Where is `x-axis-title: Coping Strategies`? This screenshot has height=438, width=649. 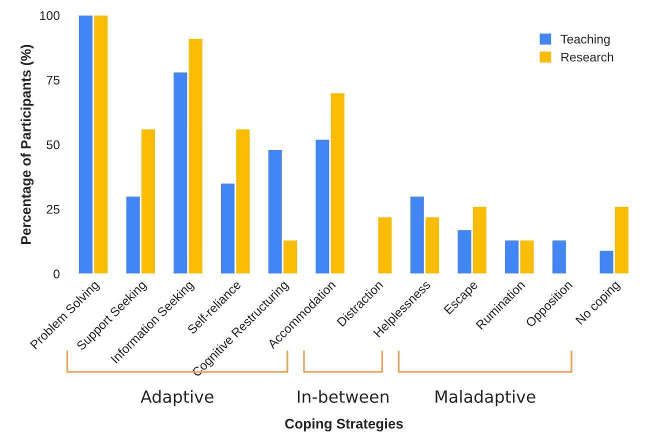 x-axis-title: Coping Strategies is located at coordinates (344, 425).